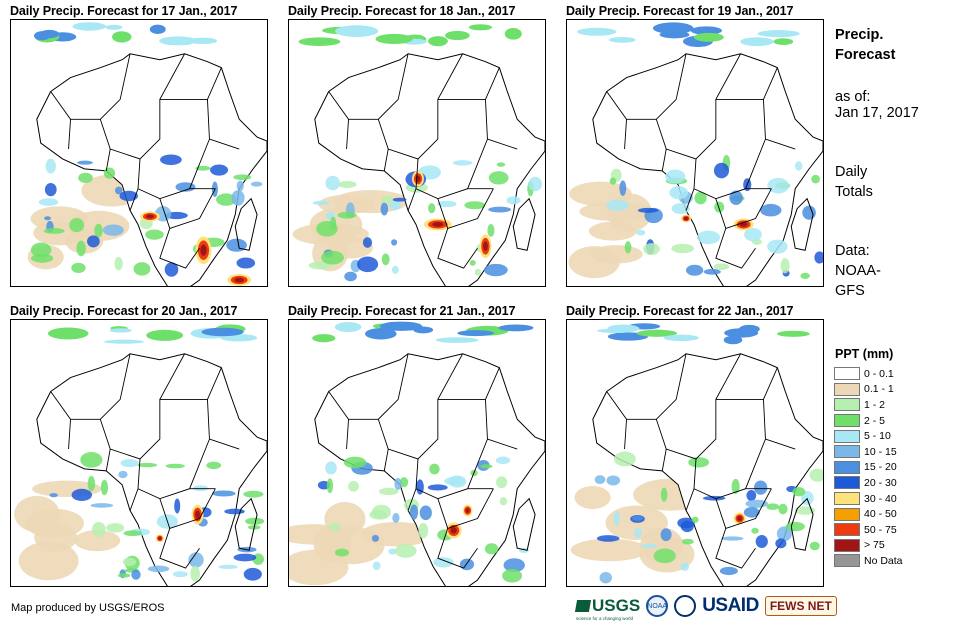 The height and width of the screenshot is (626, 967). Describe the element at coordinates (802, 524) in the screenshot. I see `madagascar-outline` at that location.